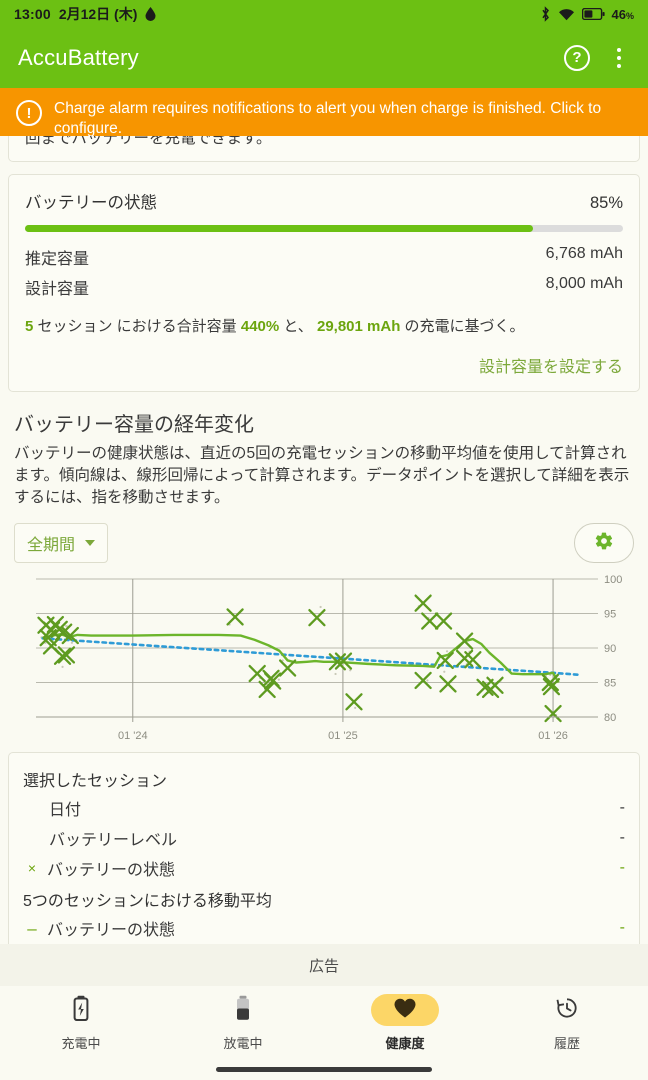  I want to click on section-title: バッテリー容量の経年変化, so click(134, 425).